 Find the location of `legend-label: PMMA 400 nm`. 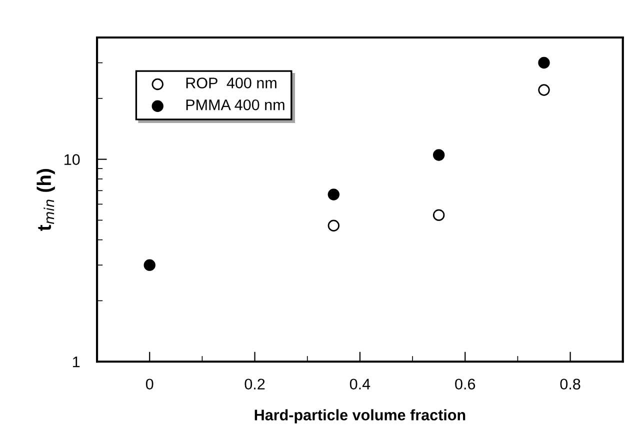

legend-label: PMMA 400 nm is located at coordinates (235, 104).